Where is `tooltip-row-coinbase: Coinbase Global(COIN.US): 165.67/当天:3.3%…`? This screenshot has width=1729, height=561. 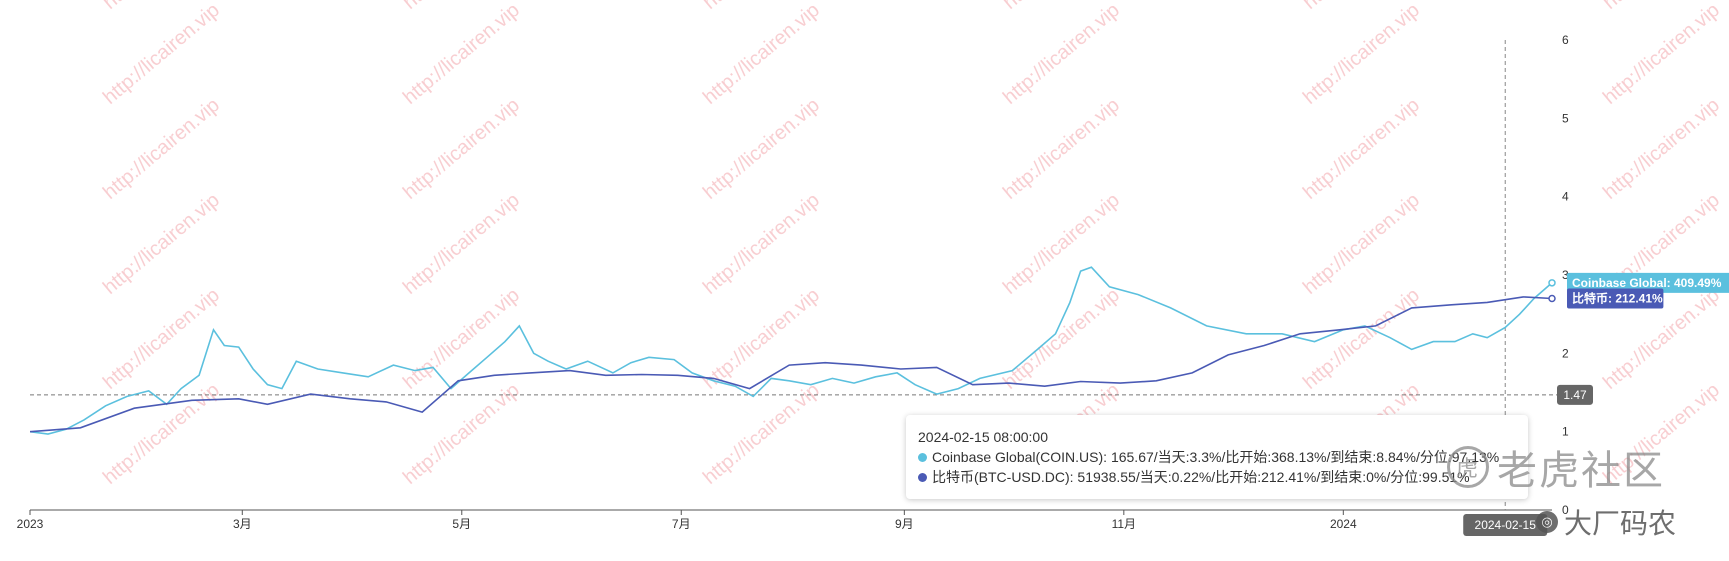
tooltip-row-coinbase: Coinbase Global(COIN.US): 165.67/当天:3.3%… is located at coordinates (1217, 457).